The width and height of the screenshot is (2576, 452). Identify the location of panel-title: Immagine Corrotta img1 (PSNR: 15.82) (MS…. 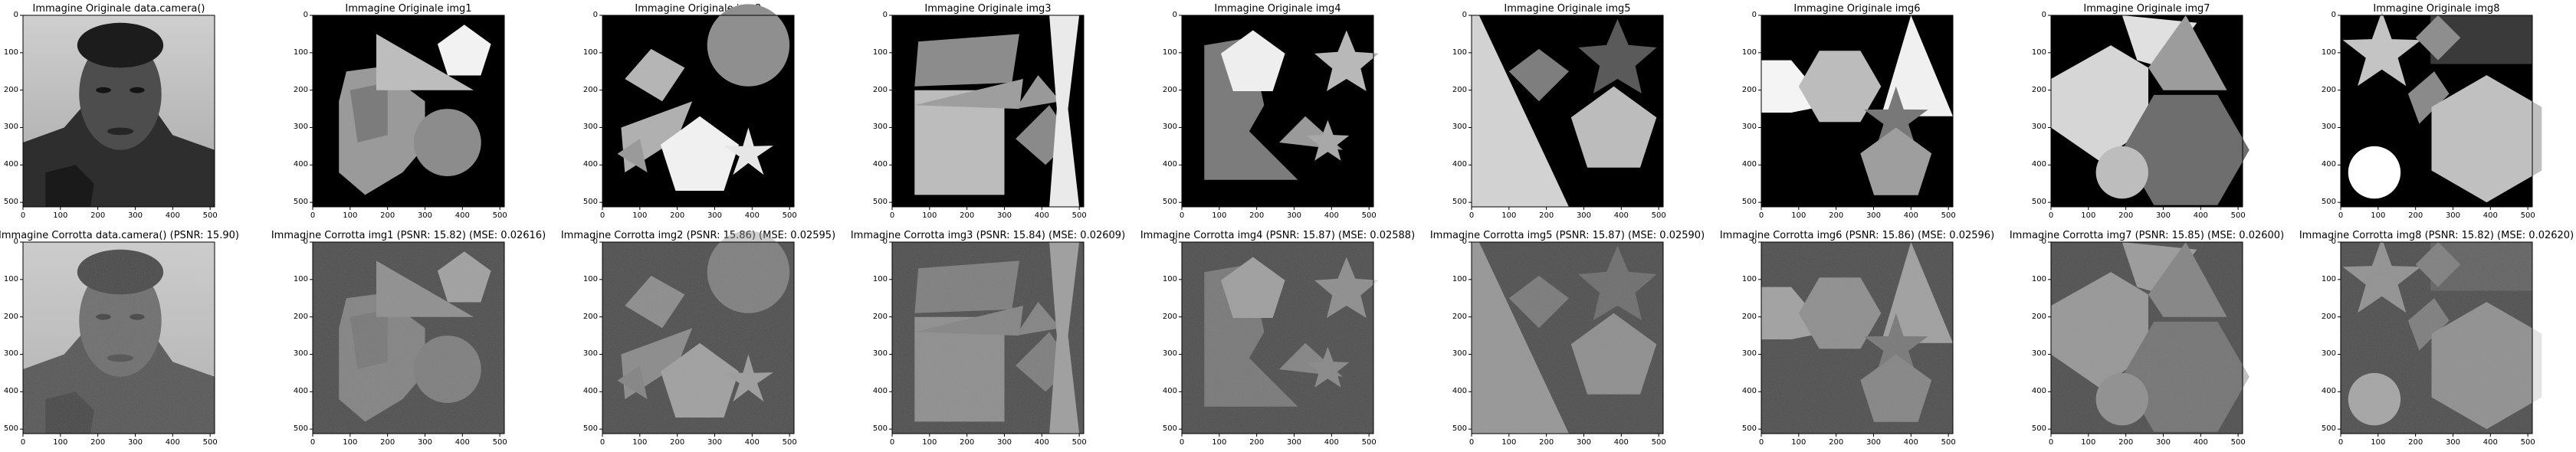
(408, 235).